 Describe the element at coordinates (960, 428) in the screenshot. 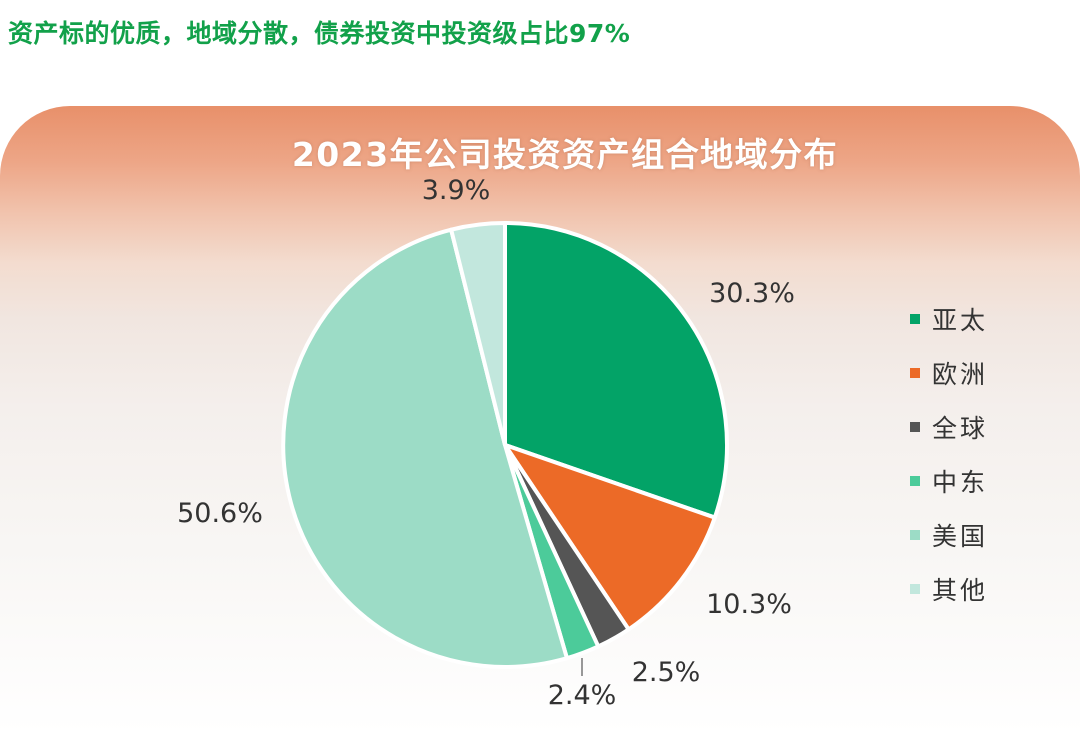

I see `legend-label: 全球` at that location.